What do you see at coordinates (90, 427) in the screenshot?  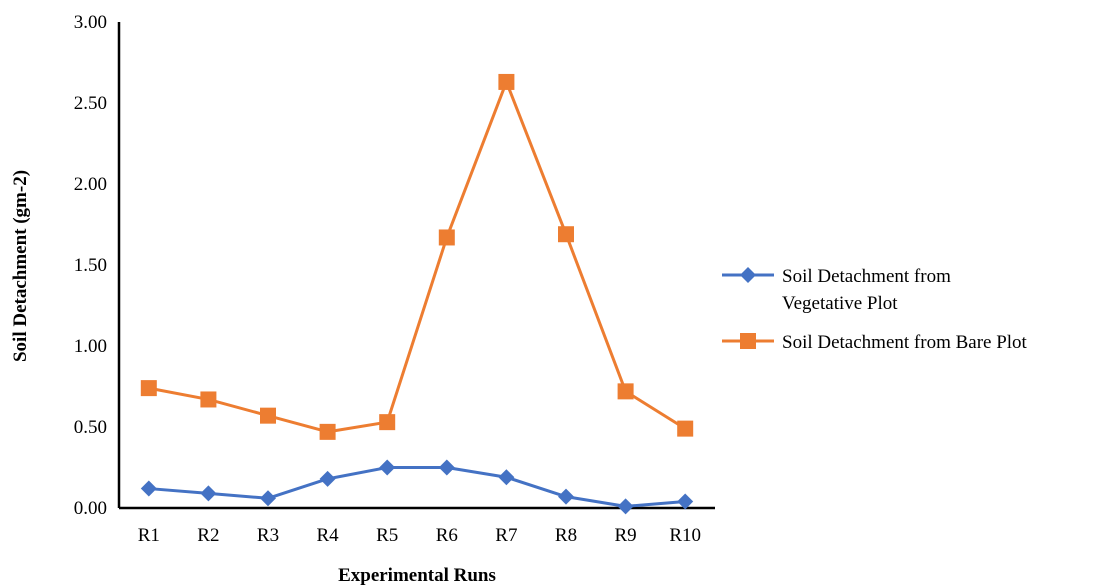 I see `y-tick-label: 0.50` at bounding box center [90, 427].